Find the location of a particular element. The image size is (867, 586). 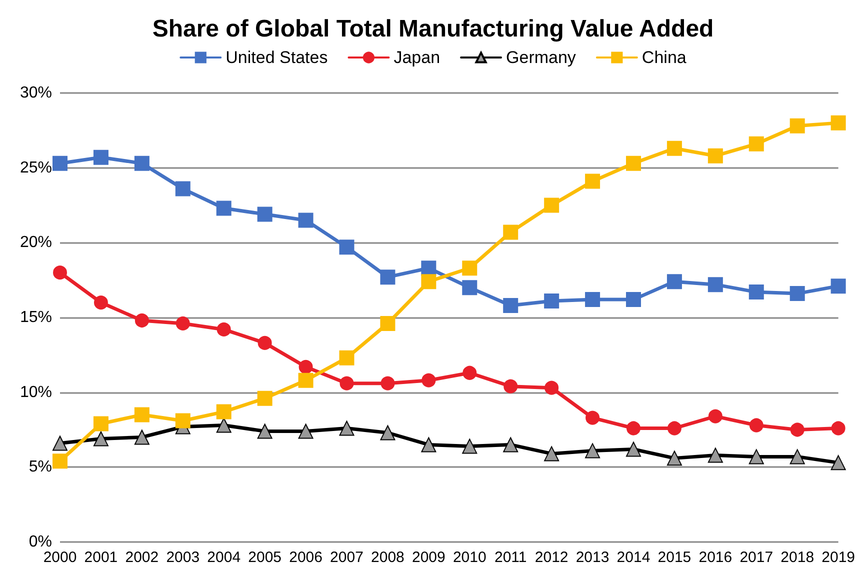

x-tick-label: 2019 is located at coordinates (839, 557).